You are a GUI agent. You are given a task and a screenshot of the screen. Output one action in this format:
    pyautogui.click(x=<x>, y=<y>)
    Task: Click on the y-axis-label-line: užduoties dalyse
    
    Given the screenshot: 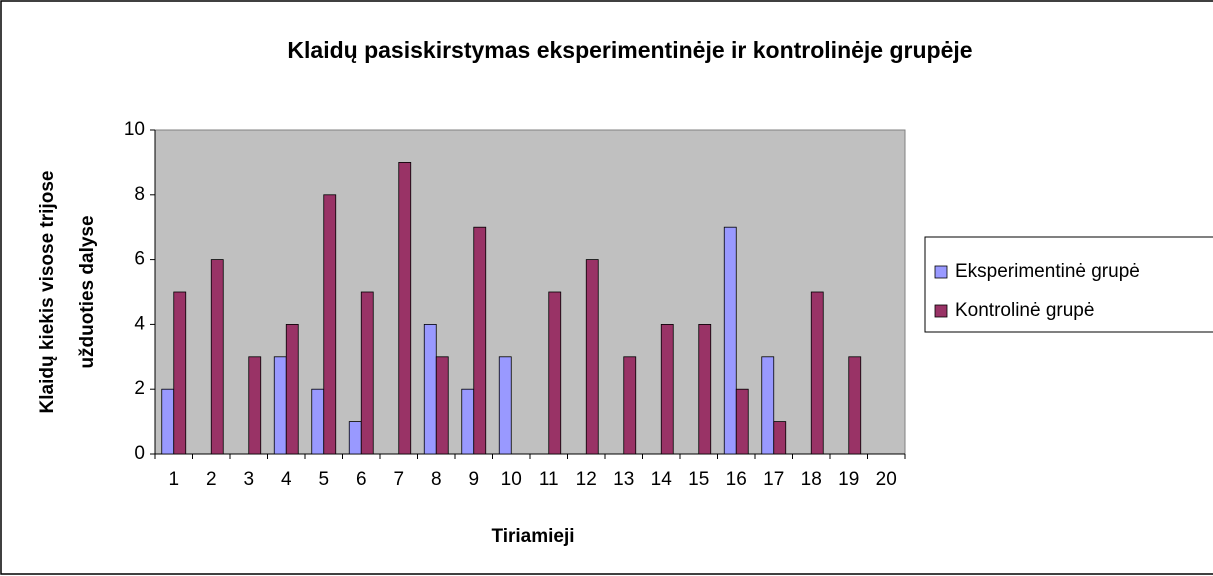 What is the action you would take?
    pyautogui.click(x=87, y=291)
    